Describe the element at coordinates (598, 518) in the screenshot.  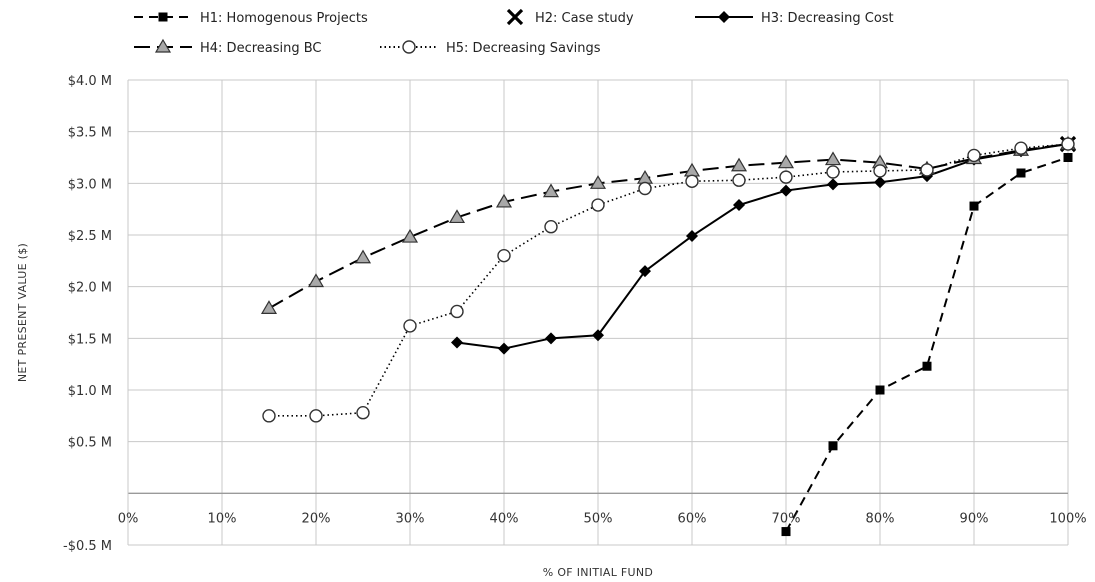
I see `x-tick-label: 50%` at that location.